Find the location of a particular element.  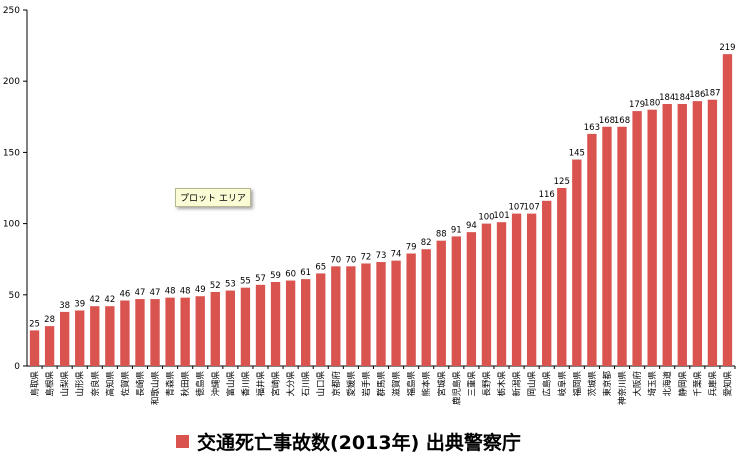

category-label: 大分県 is located at coordinates (291, 384).